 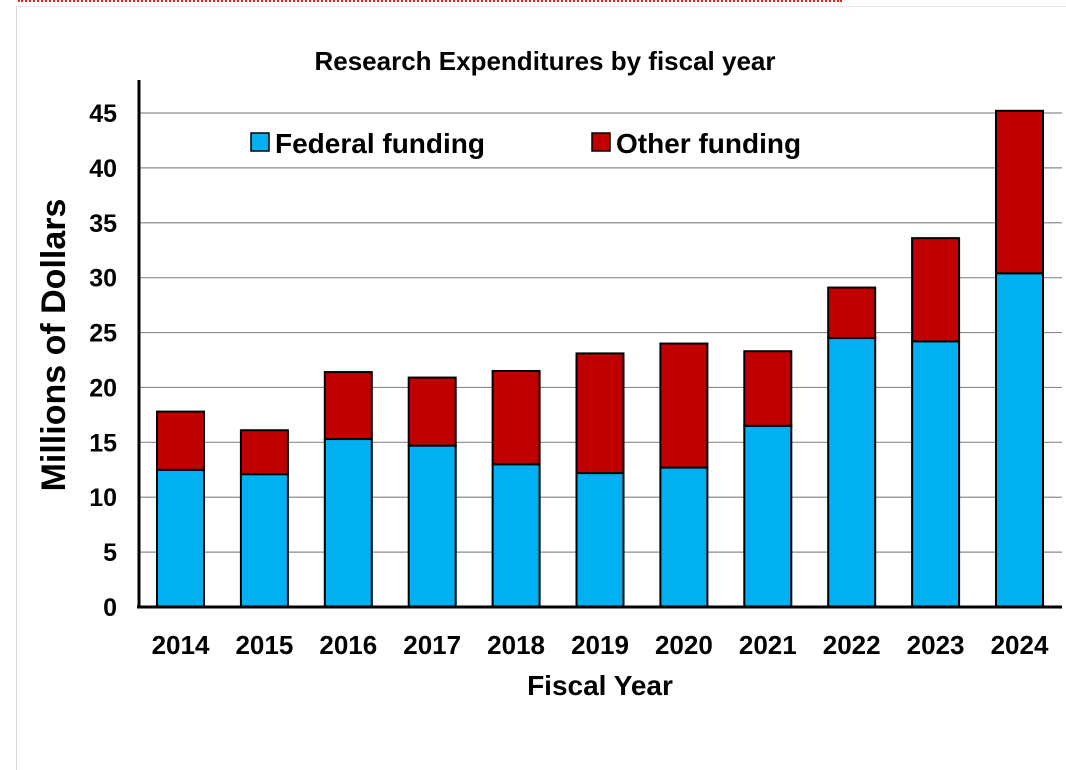 I want to click on bar-federal-2017, so click(x=432, y=526).